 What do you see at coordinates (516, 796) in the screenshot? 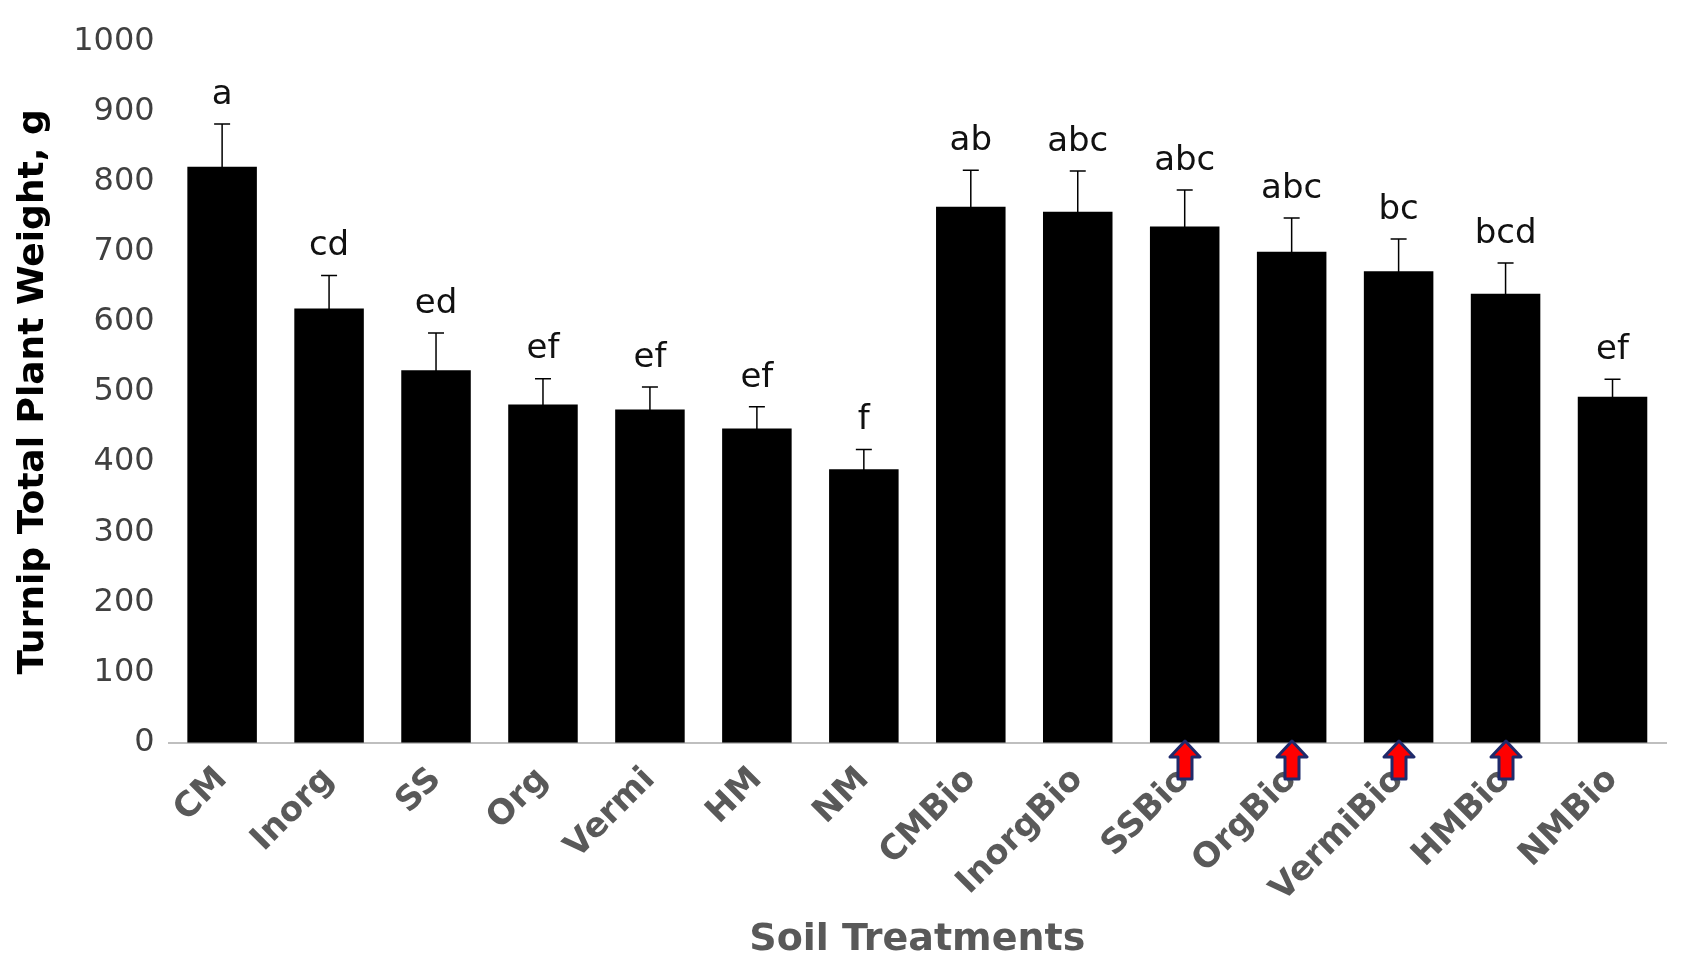
I see `x-tick-label: Org` at bounding box center [516, 796].